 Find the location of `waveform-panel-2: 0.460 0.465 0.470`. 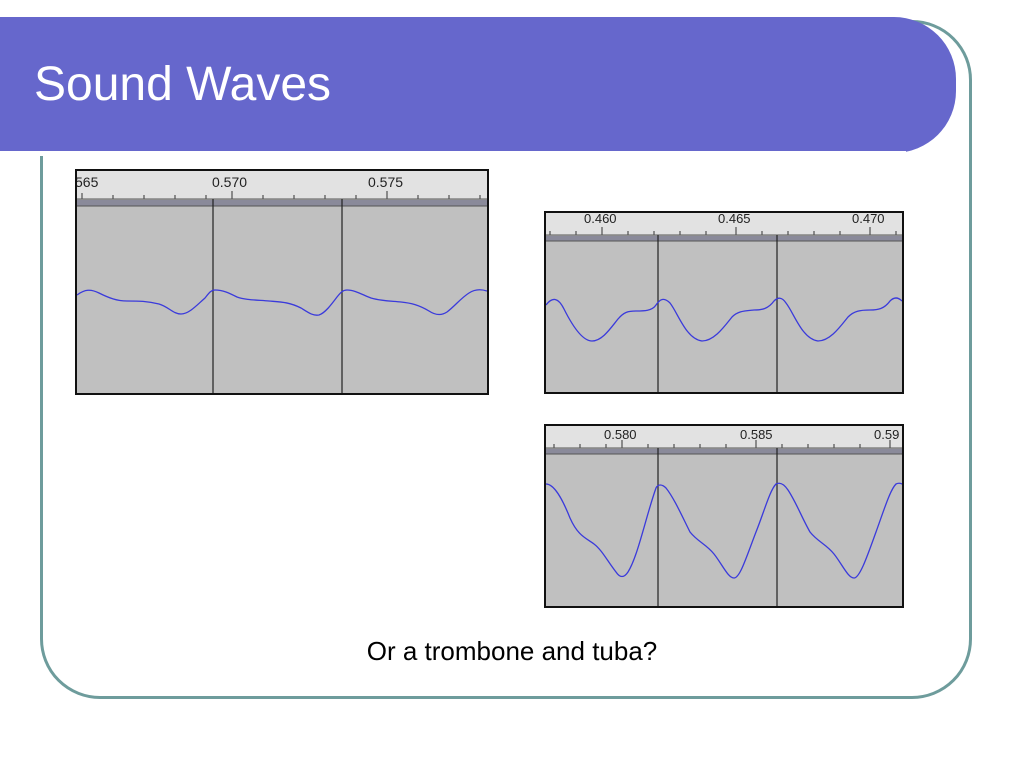

waveform-panel-2: 0.460 0.465 0.470 is located at coordinates (724, 302).